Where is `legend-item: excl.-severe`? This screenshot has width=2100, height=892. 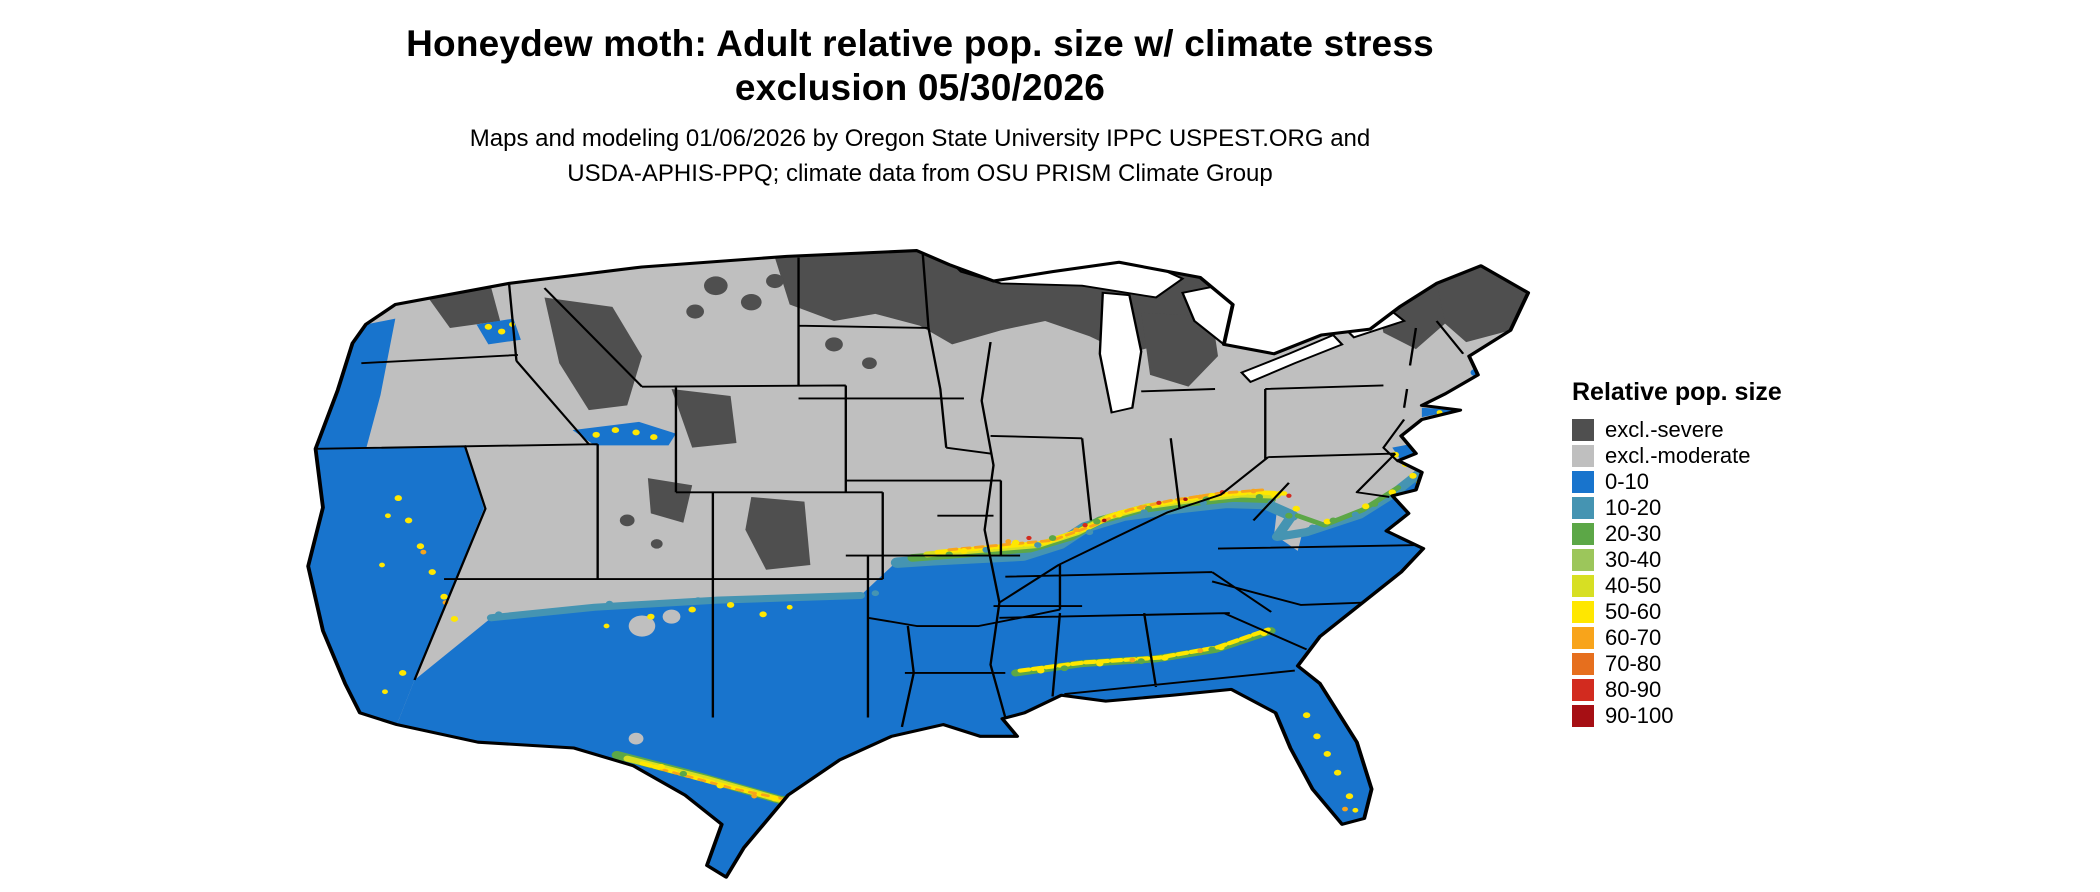
legend-item: excl.-severe is located at coordinates (1677, 430).